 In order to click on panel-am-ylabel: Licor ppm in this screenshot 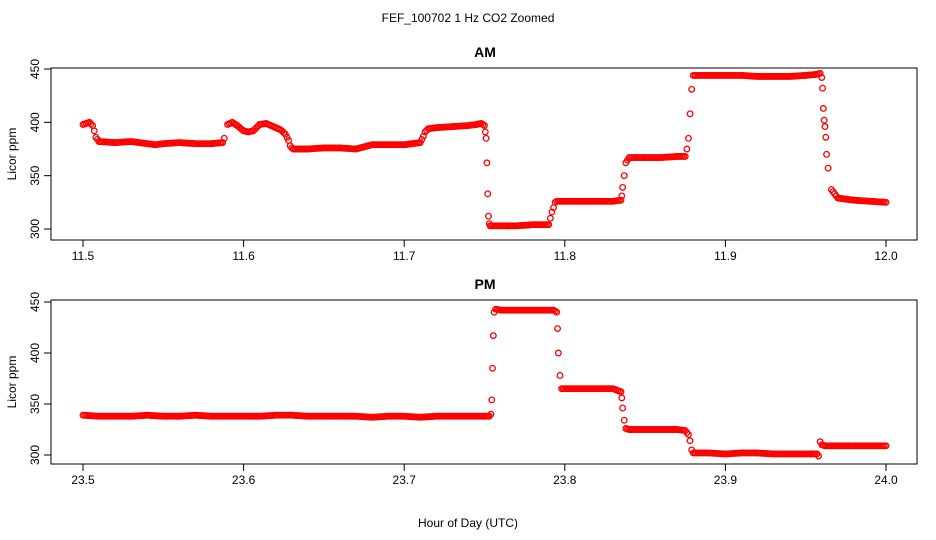, I will do `click(12, 154)`.